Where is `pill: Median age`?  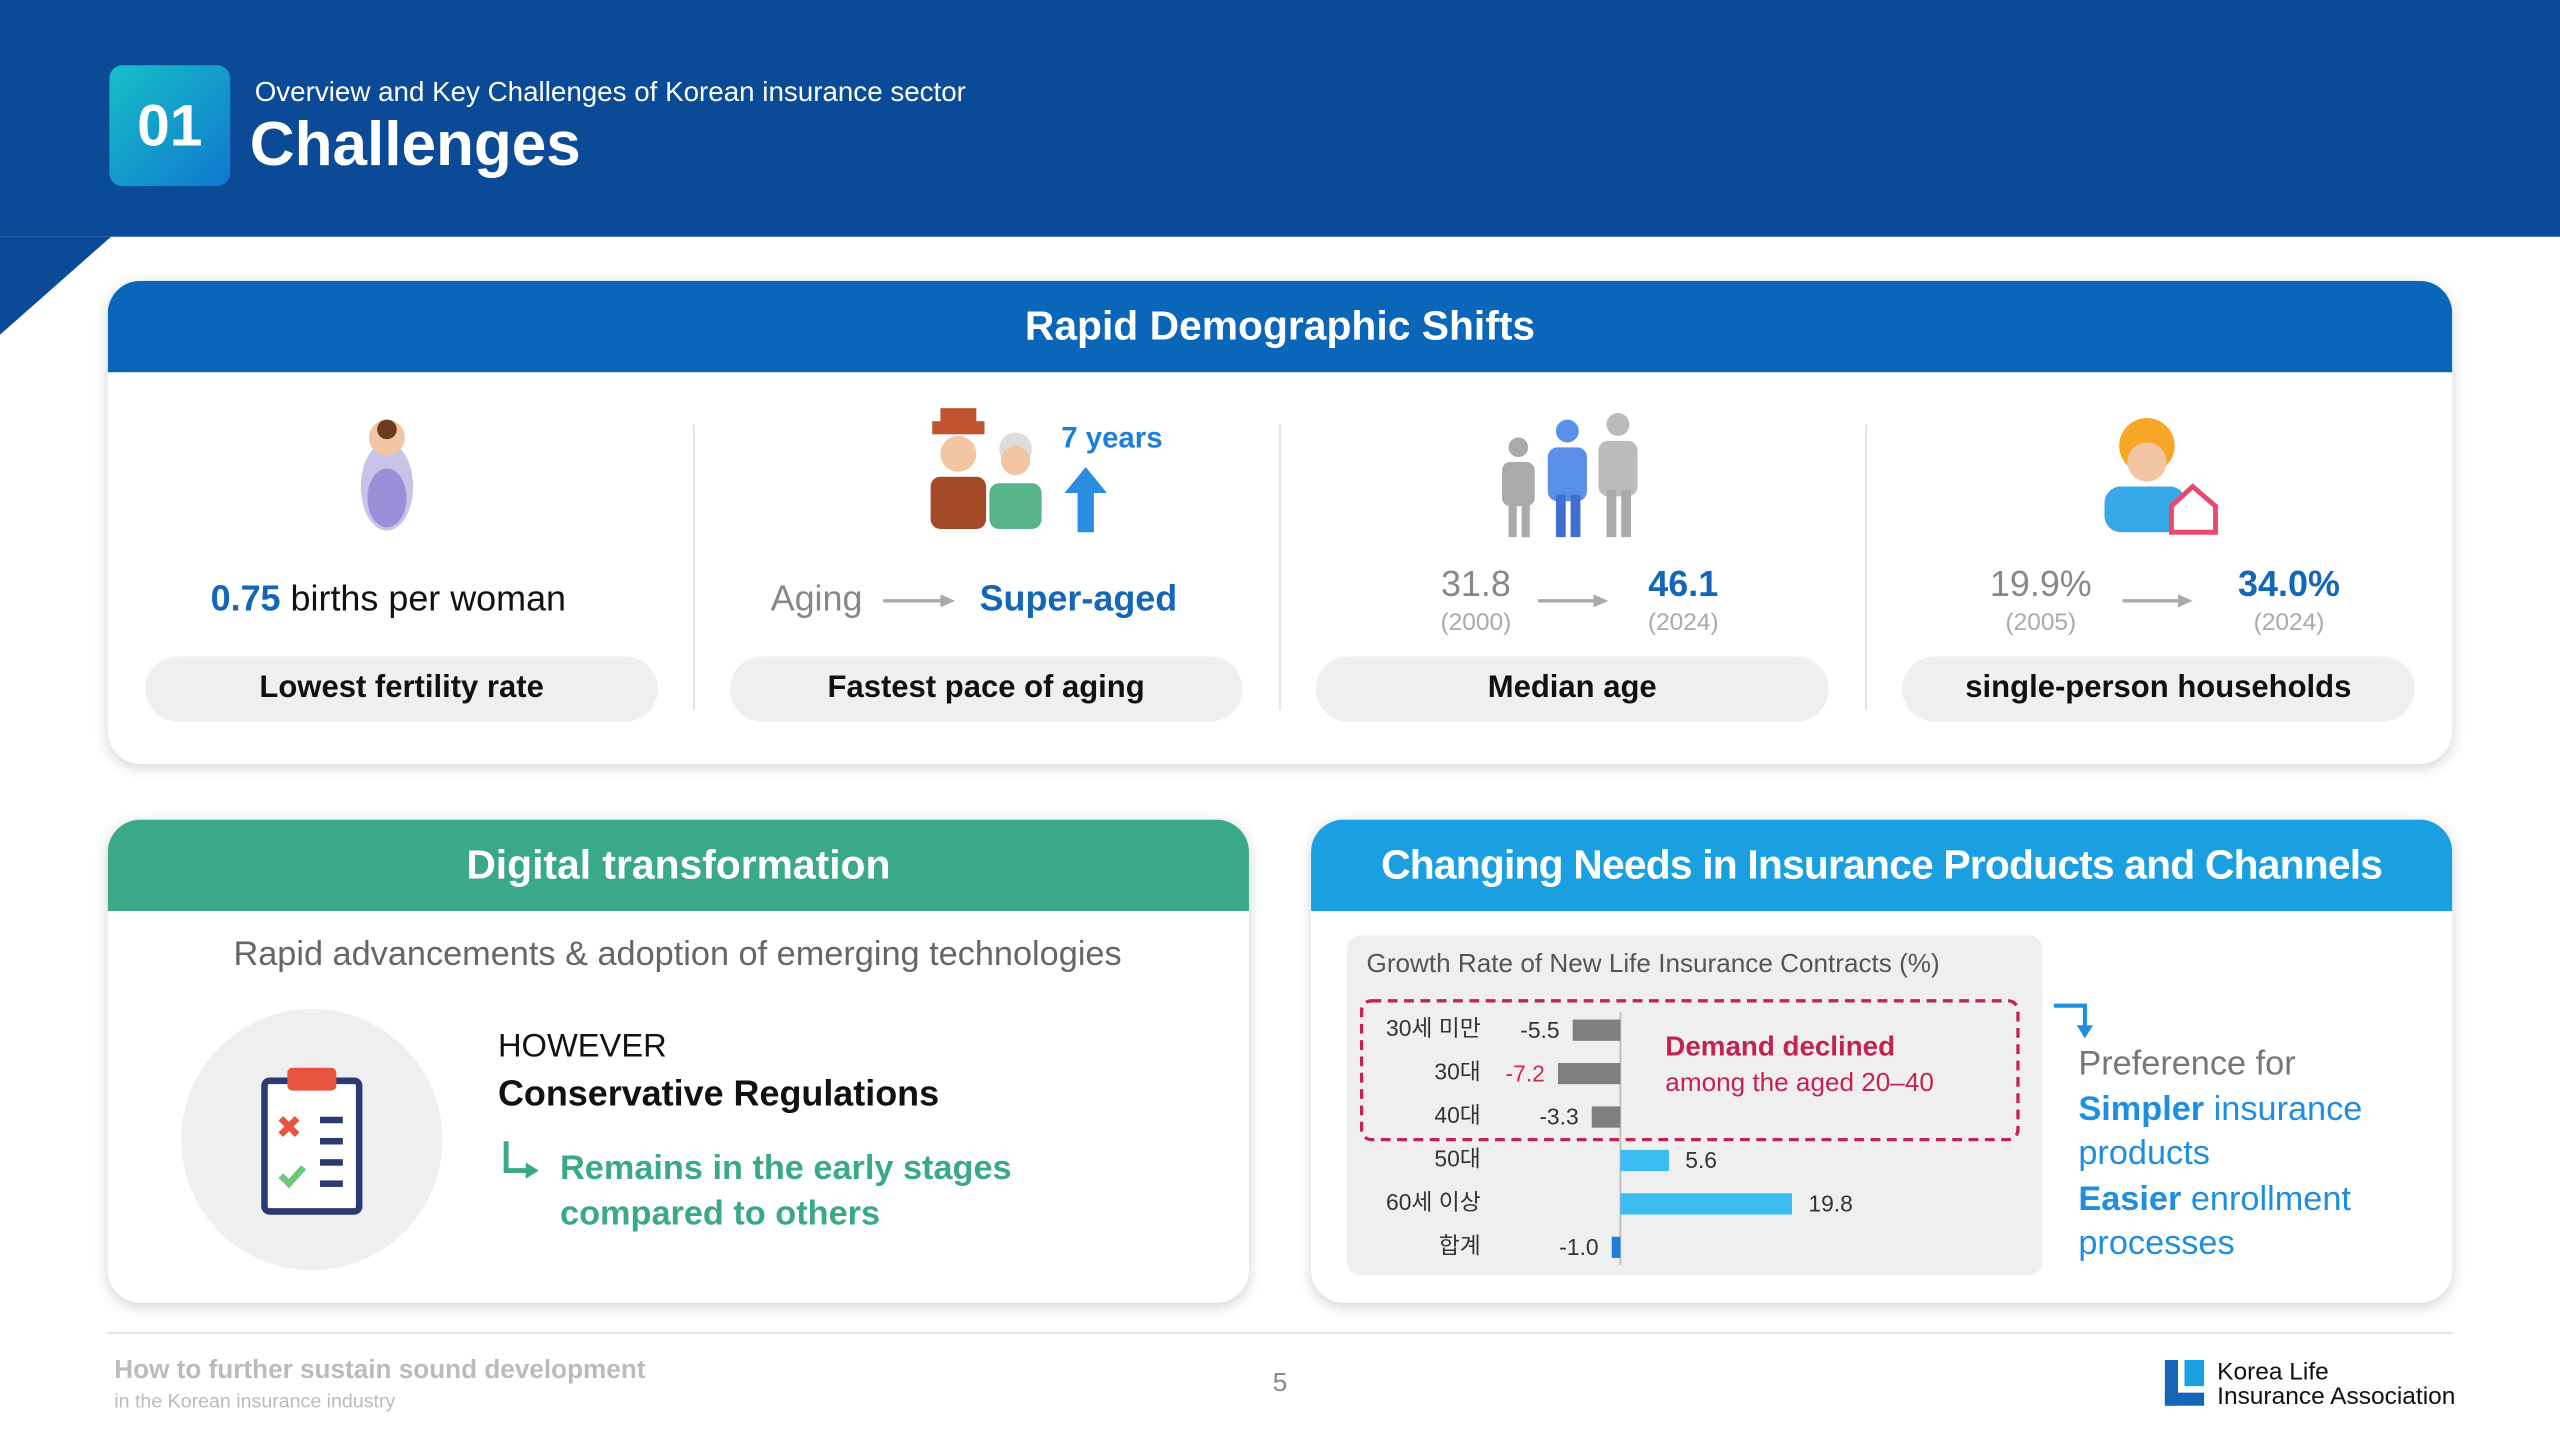
pill: Median age is located at coordinates (1572, 689).